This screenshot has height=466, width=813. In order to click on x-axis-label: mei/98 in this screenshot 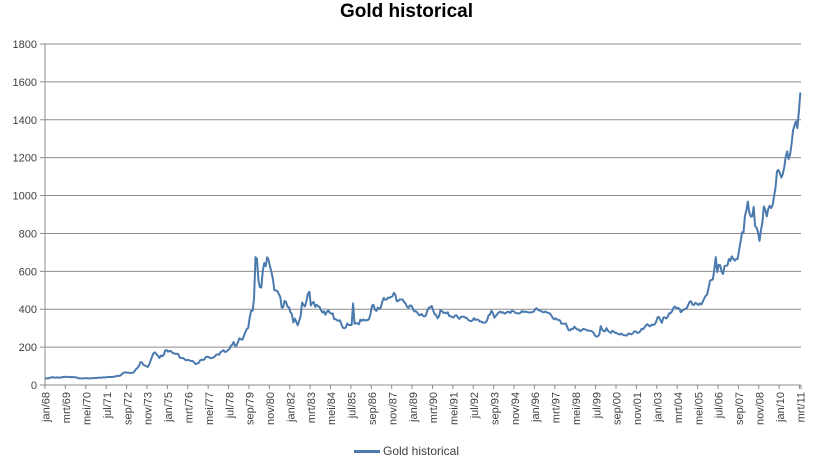, I will do `click(577, 408)`.